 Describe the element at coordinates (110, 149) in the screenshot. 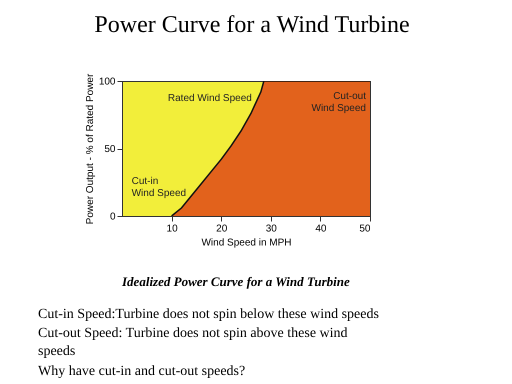

I see `y-tick-label: 50` at that location.